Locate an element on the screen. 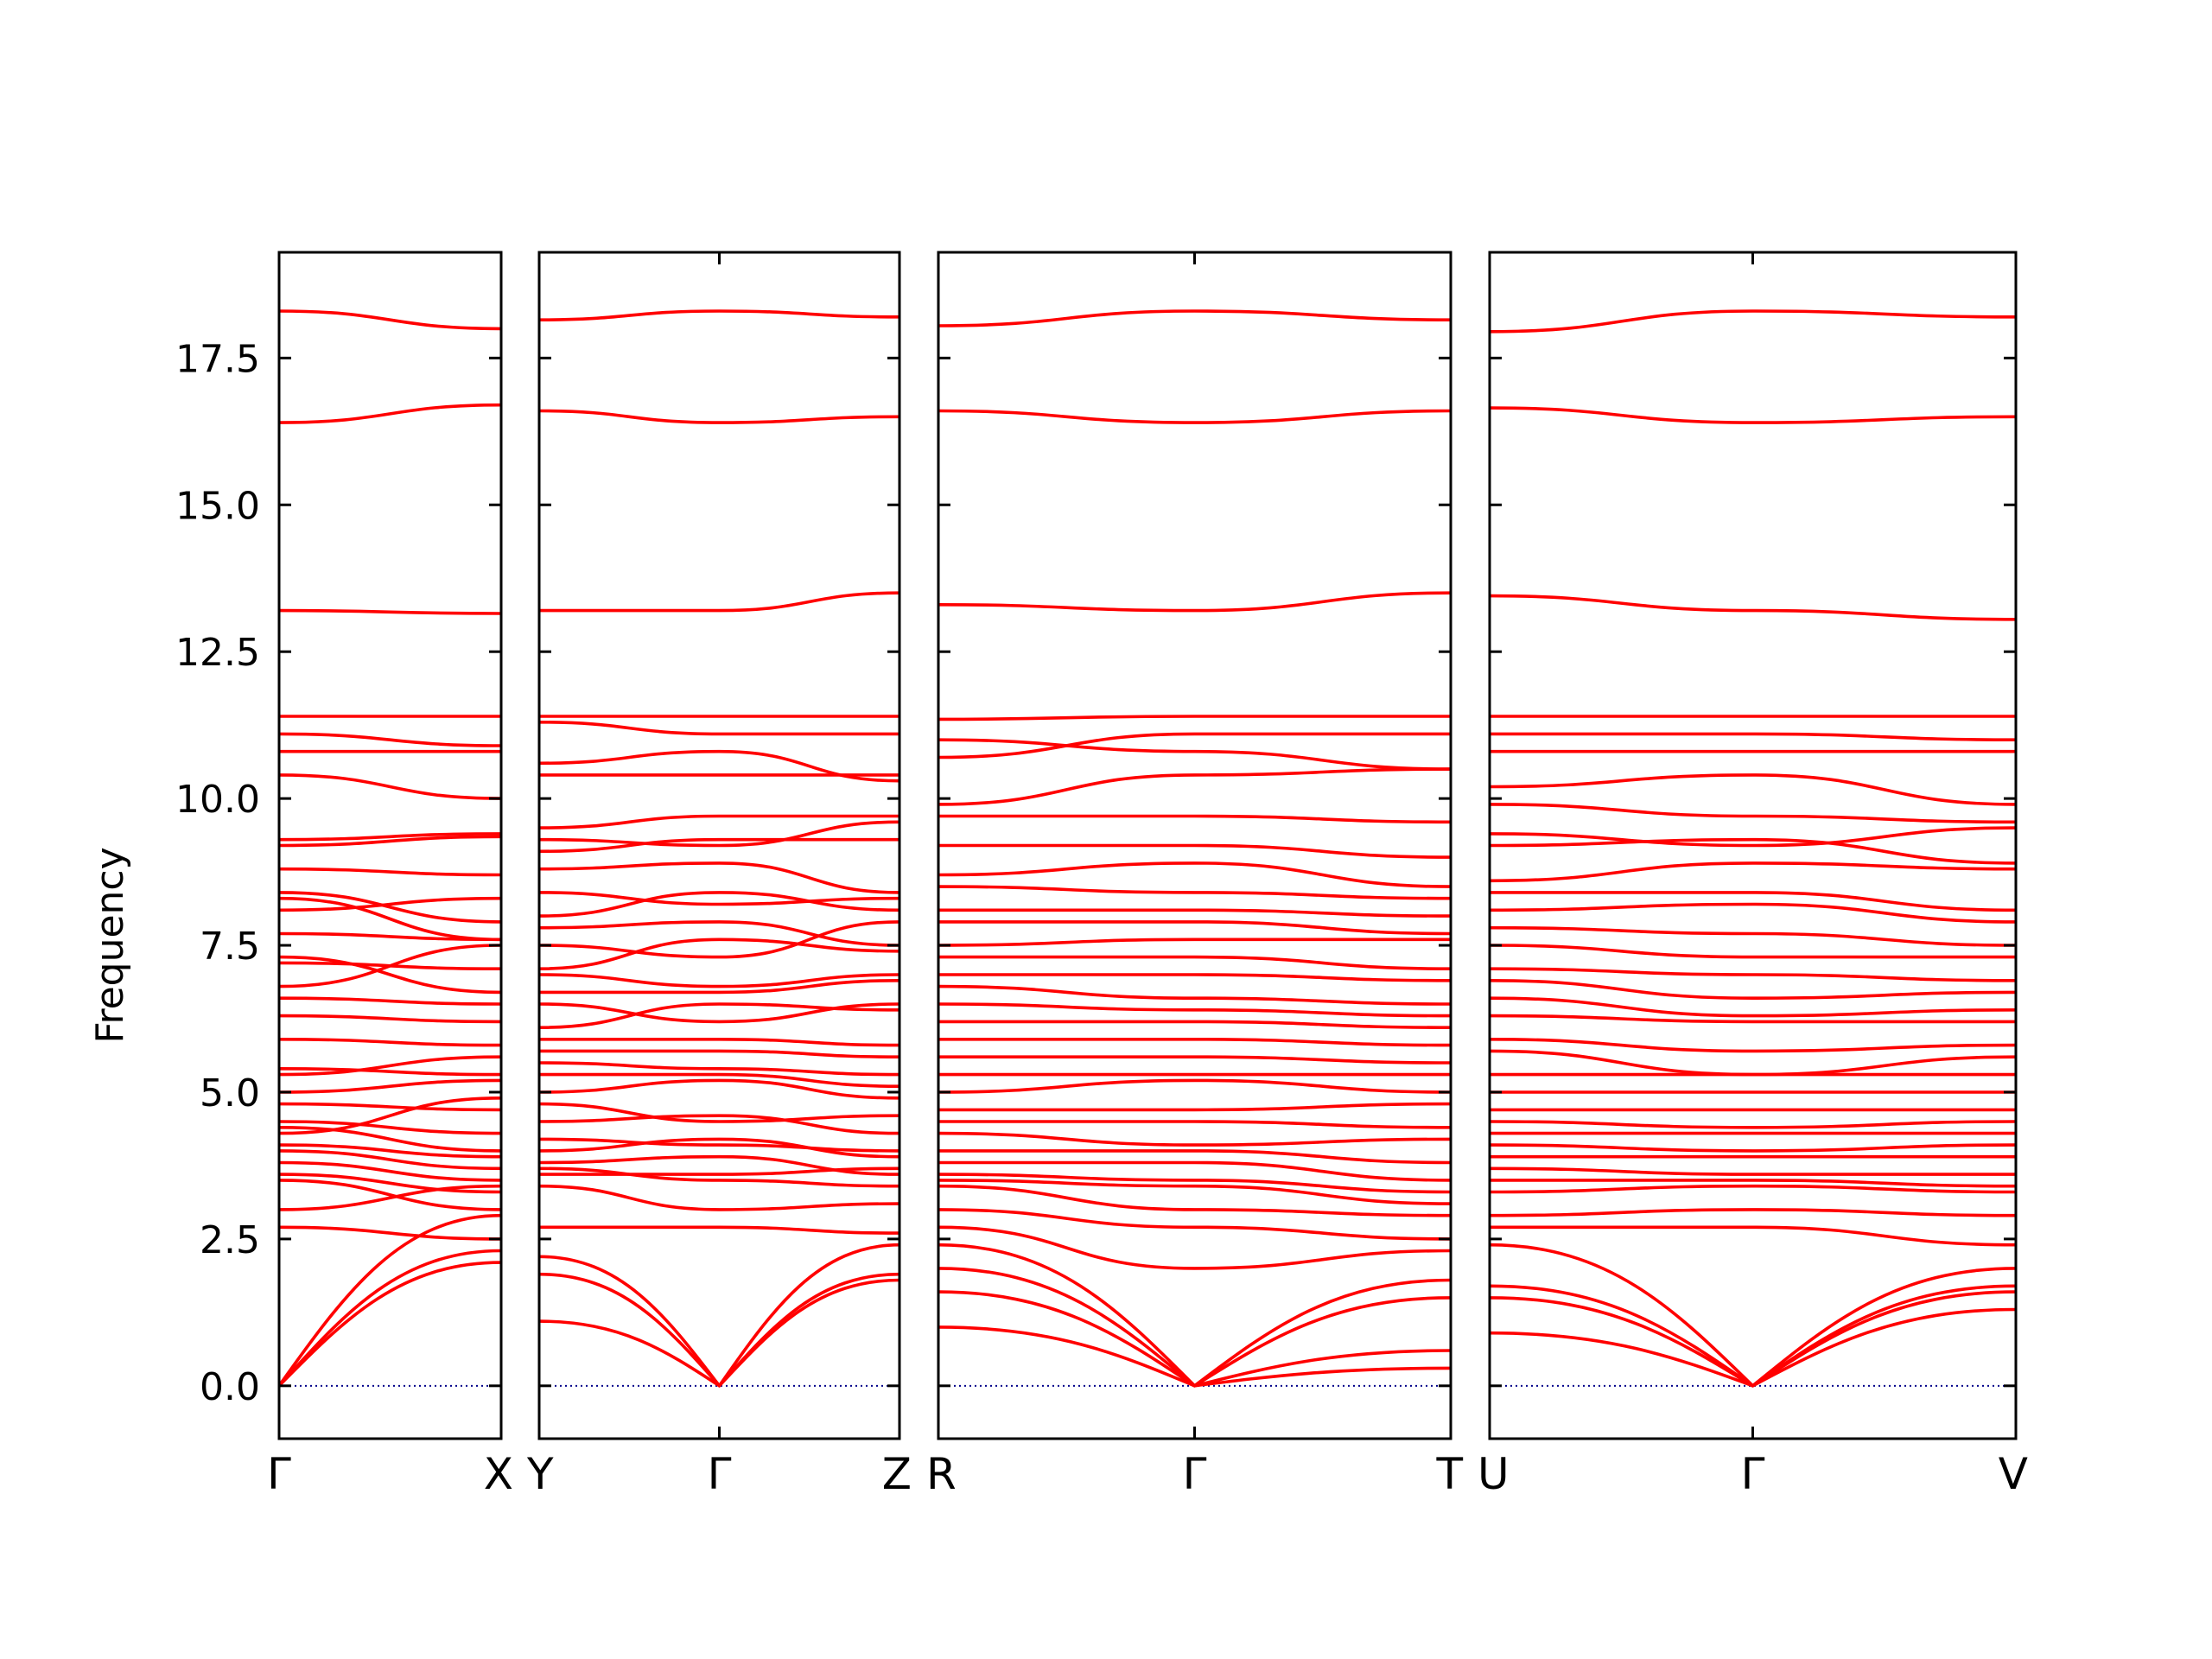 The height and width of the screenshot is (1659, 2212). kpoint-label: T is located at coordinates (1449, 1474).